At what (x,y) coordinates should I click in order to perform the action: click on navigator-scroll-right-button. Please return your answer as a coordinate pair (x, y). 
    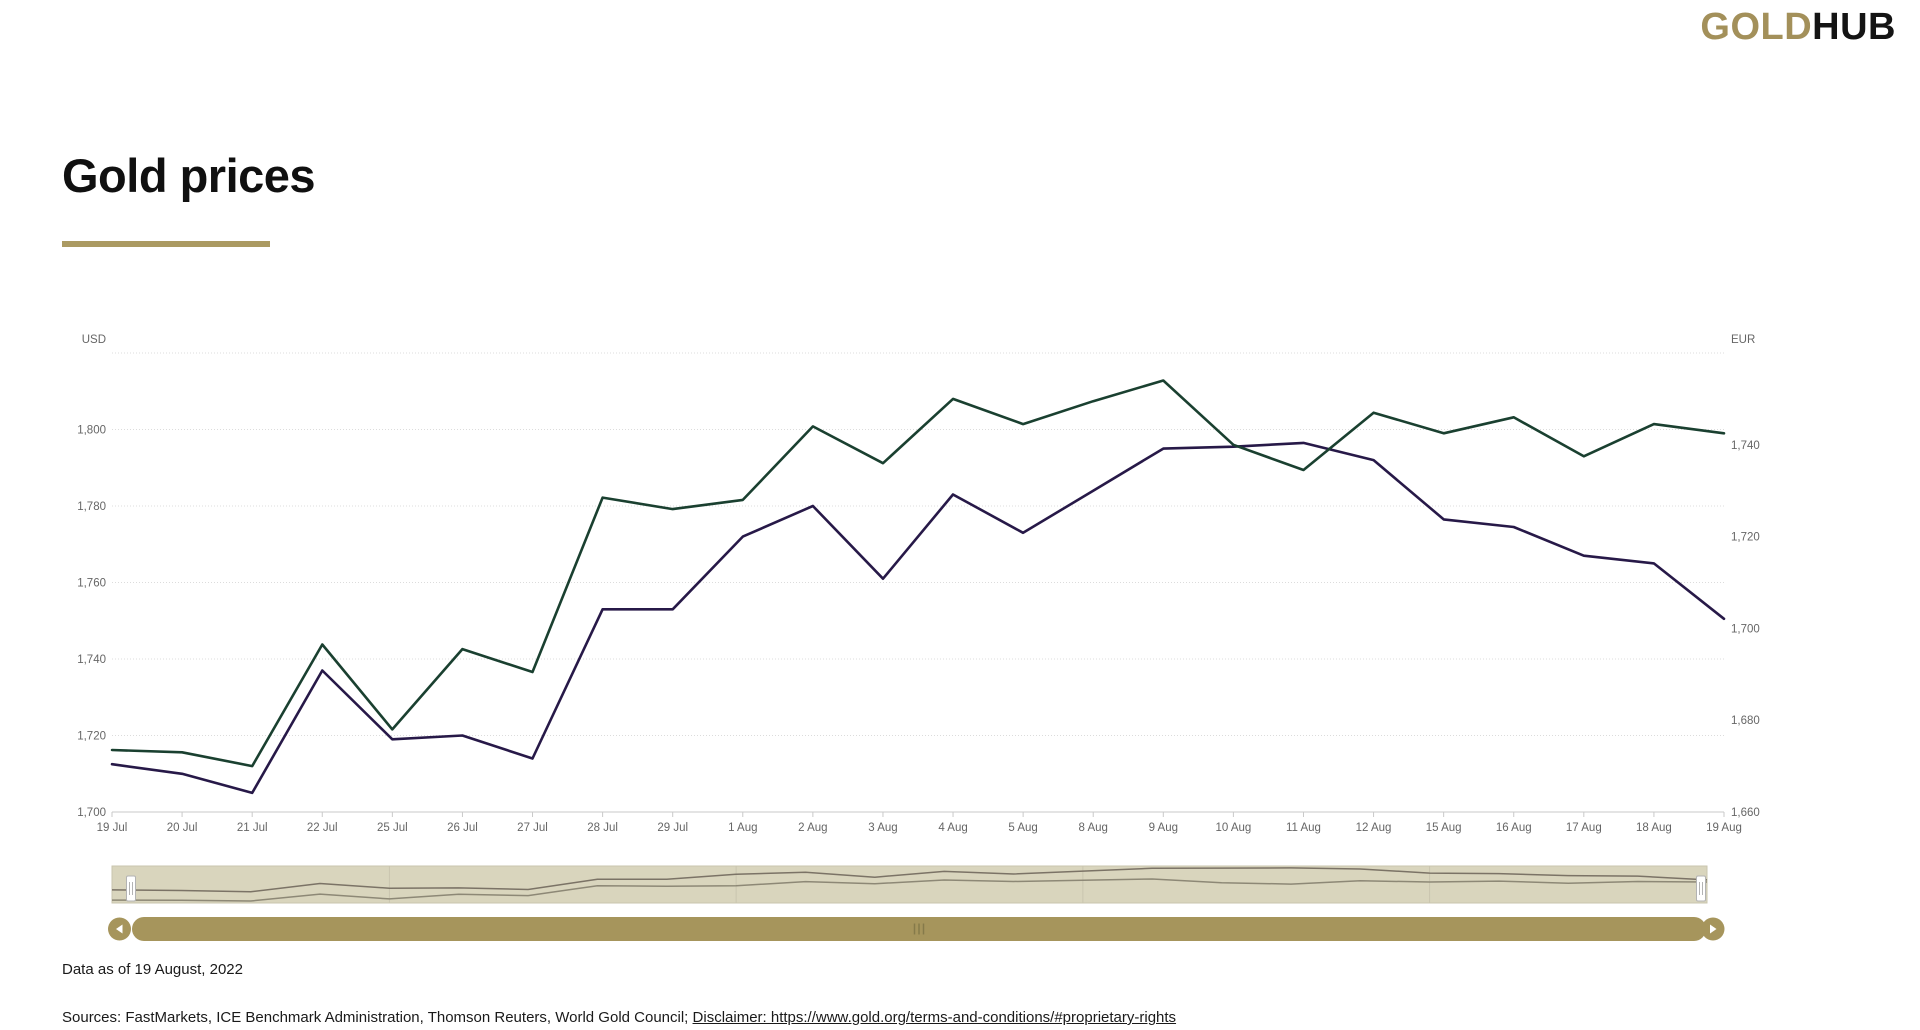
    Looking at the image, I should click on (1713, 929).